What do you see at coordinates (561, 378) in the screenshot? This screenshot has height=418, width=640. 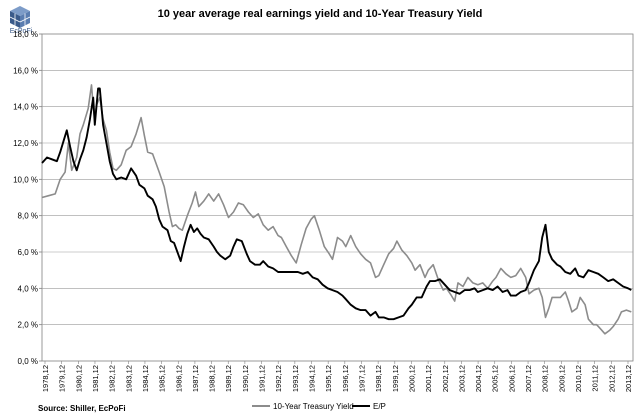 I see `x-tick-label: 2009,12` at bounding box center [561, 378].